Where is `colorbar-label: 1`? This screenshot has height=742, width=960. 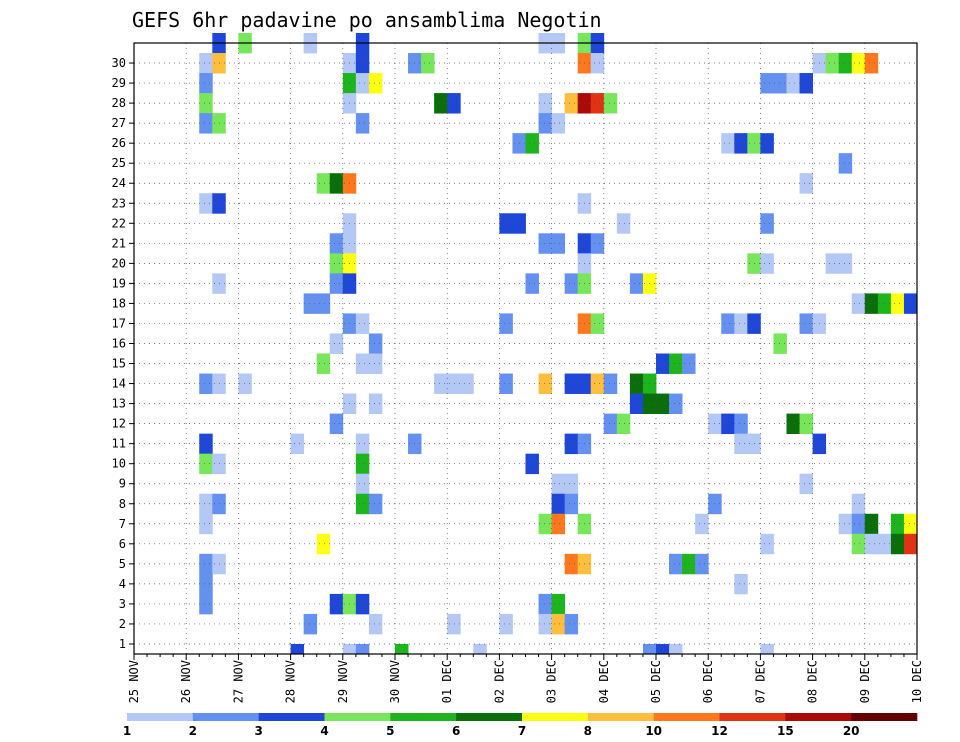 colorbar-label: 1 is located at coordinates (127, 731).